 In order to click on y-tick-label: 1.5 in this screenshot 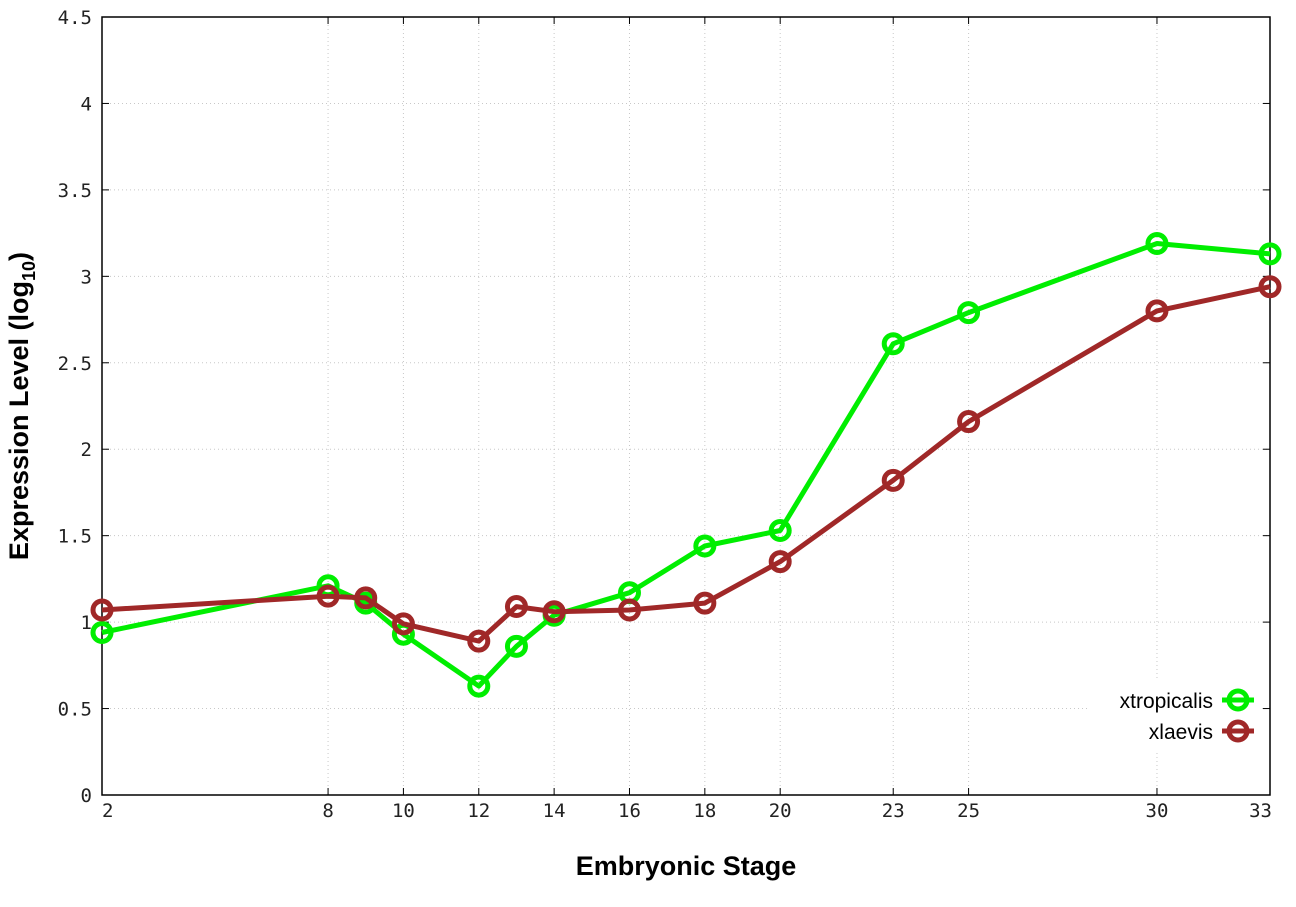, I will do `click(75, 537)`.